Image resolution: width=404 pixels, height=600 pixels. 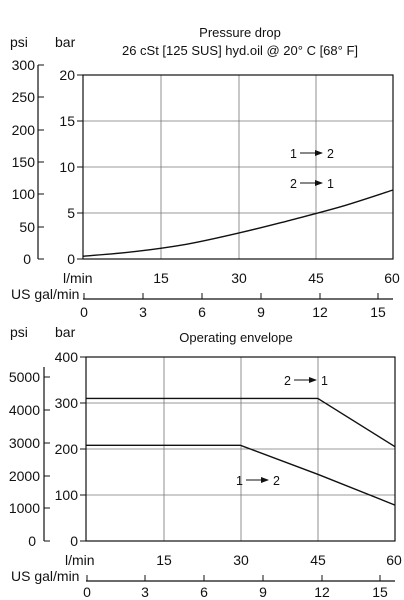 I want to click on chart1-psi-label-value: 0, so click(x=27, y=259).